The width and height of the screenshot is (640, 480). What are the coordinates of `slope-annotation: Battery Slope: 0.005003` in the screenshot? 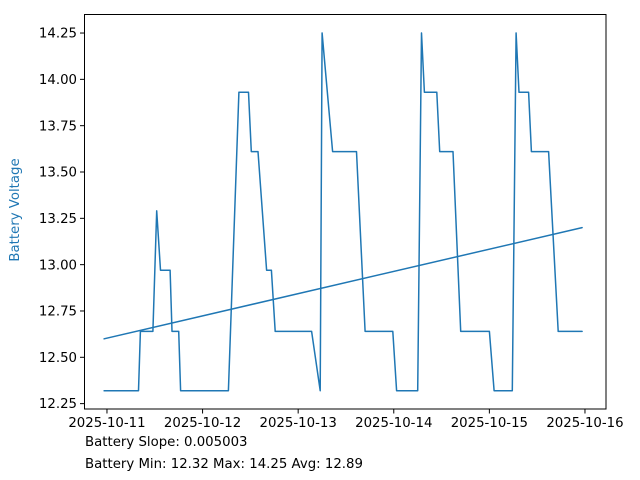 It's located at (166, 442).